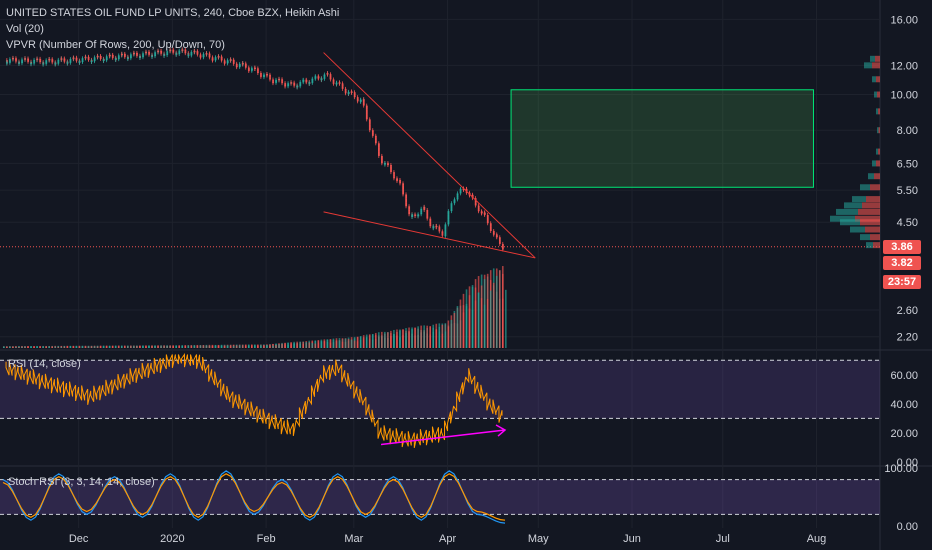 This screenshot has width=932, height=550. What do you see at coordinates (902, 282) in the screenshot?
I see `countdown-badge: 23:57` at bounding box center [902, 282].